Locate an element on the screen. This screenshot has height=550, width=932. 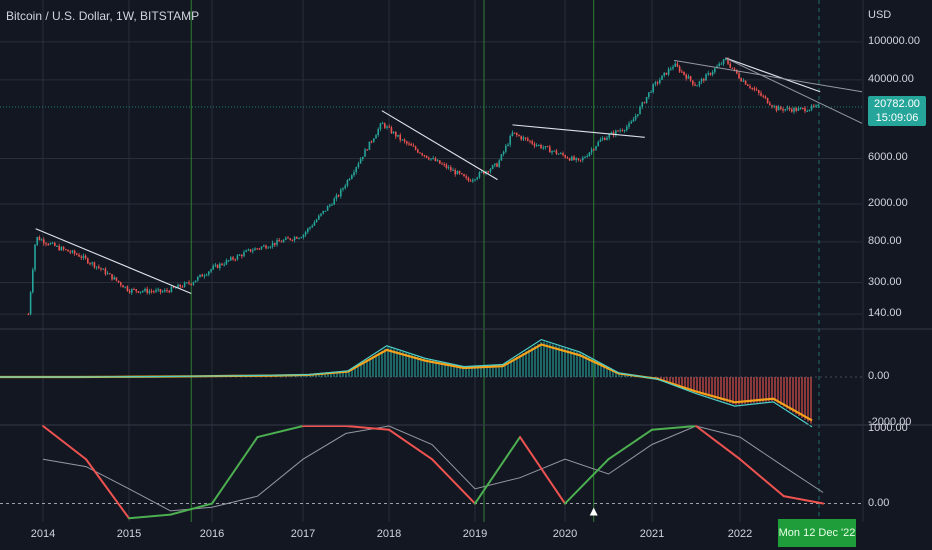
time-axis-label: 2022 is located at coordinates (740, 534).